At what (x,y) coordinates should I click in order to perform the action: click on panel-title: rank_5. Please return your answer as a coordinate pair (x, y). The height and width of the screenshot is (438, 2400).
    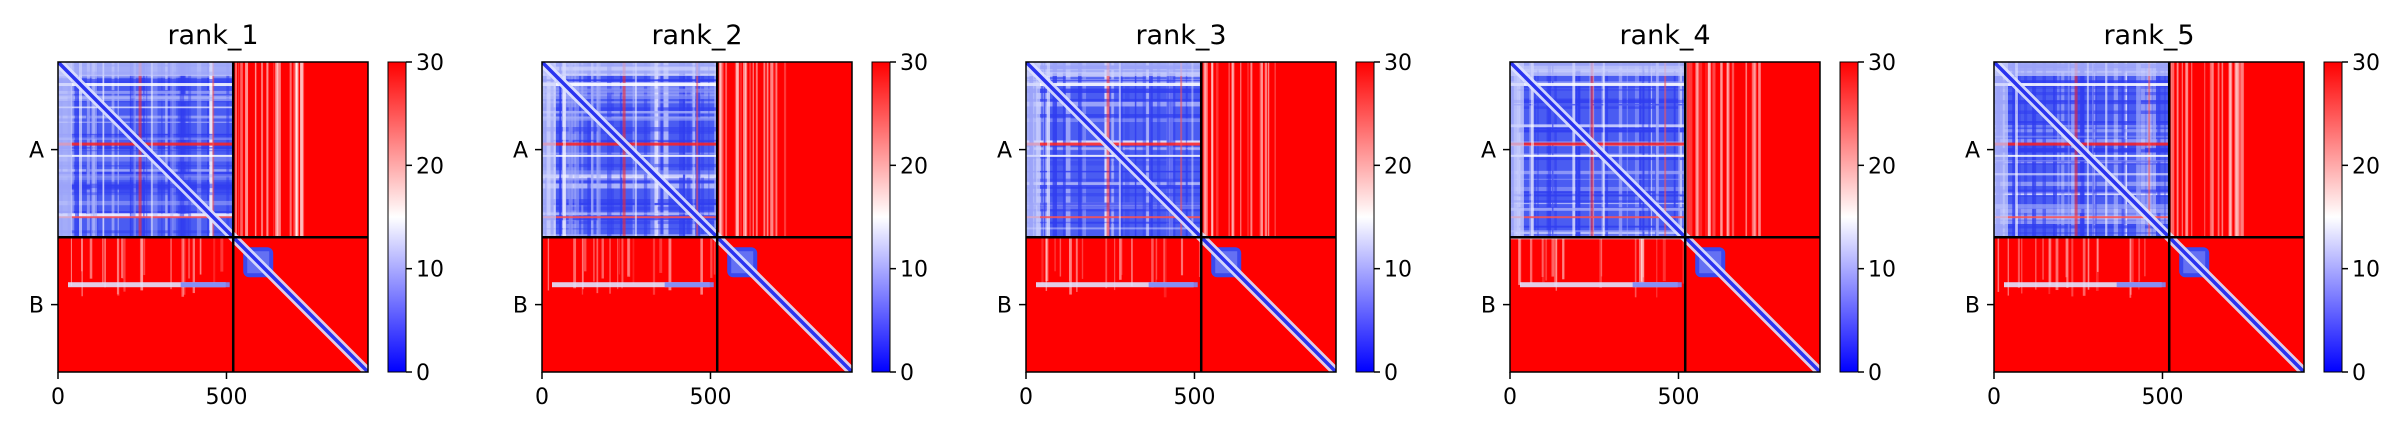
    Looking at the image, I should click on (2148, 35).